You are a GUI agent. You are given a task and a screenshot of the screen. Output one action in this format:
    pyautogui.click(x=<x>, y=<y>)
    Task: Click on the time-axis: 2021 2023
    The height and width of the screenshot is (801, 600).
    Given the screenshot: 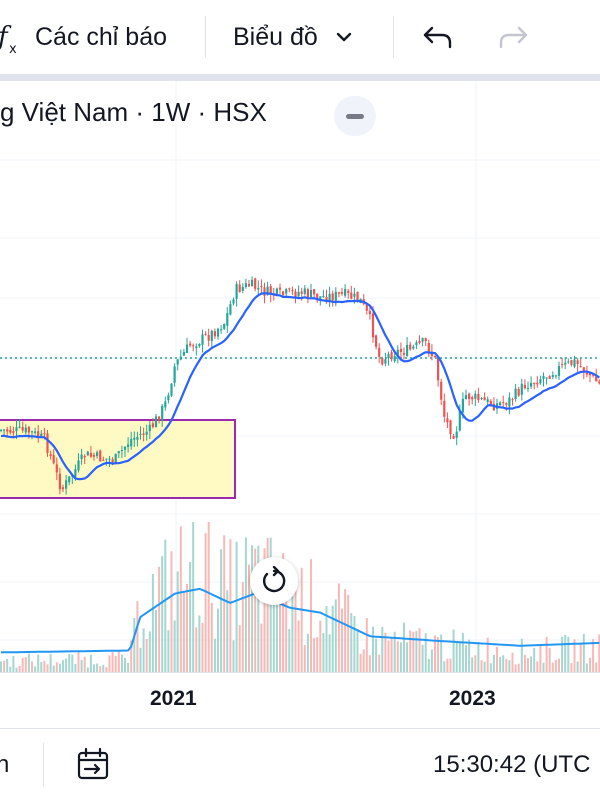 What is the action you would take?
    pyautogui.click(x=300, y=700)
    